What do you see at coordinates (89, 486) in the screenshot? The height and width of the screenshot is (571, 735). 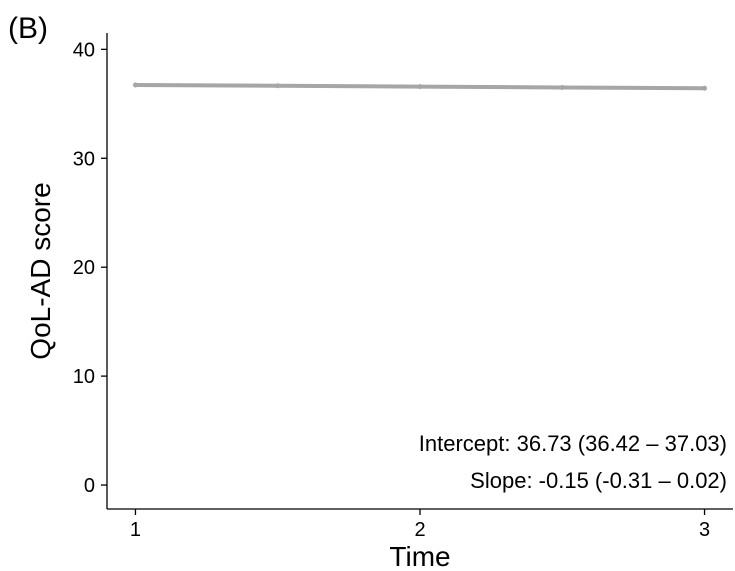 I see `y-tick-label: 0` at bounding box center [89, 486].